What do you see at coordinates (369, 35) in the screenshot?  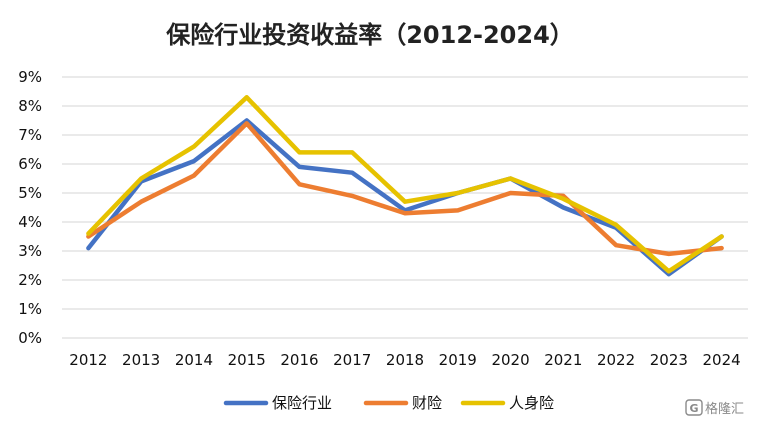 I see `chart-title: 保险行业投资收益率（2012-2024）` at bounding box center [369, 35].